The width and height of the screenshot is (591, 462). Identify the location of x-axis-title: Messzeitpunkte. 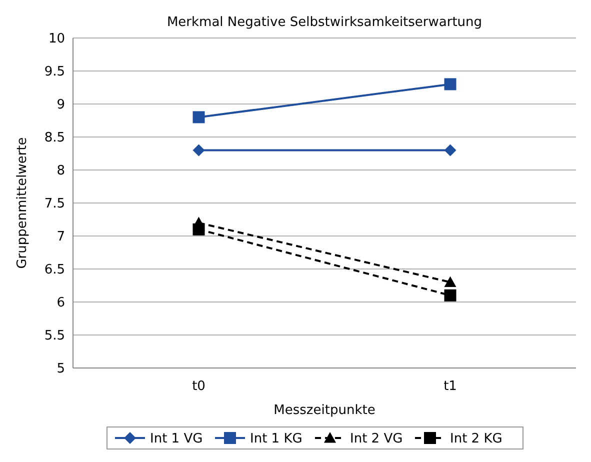
(325, 410).